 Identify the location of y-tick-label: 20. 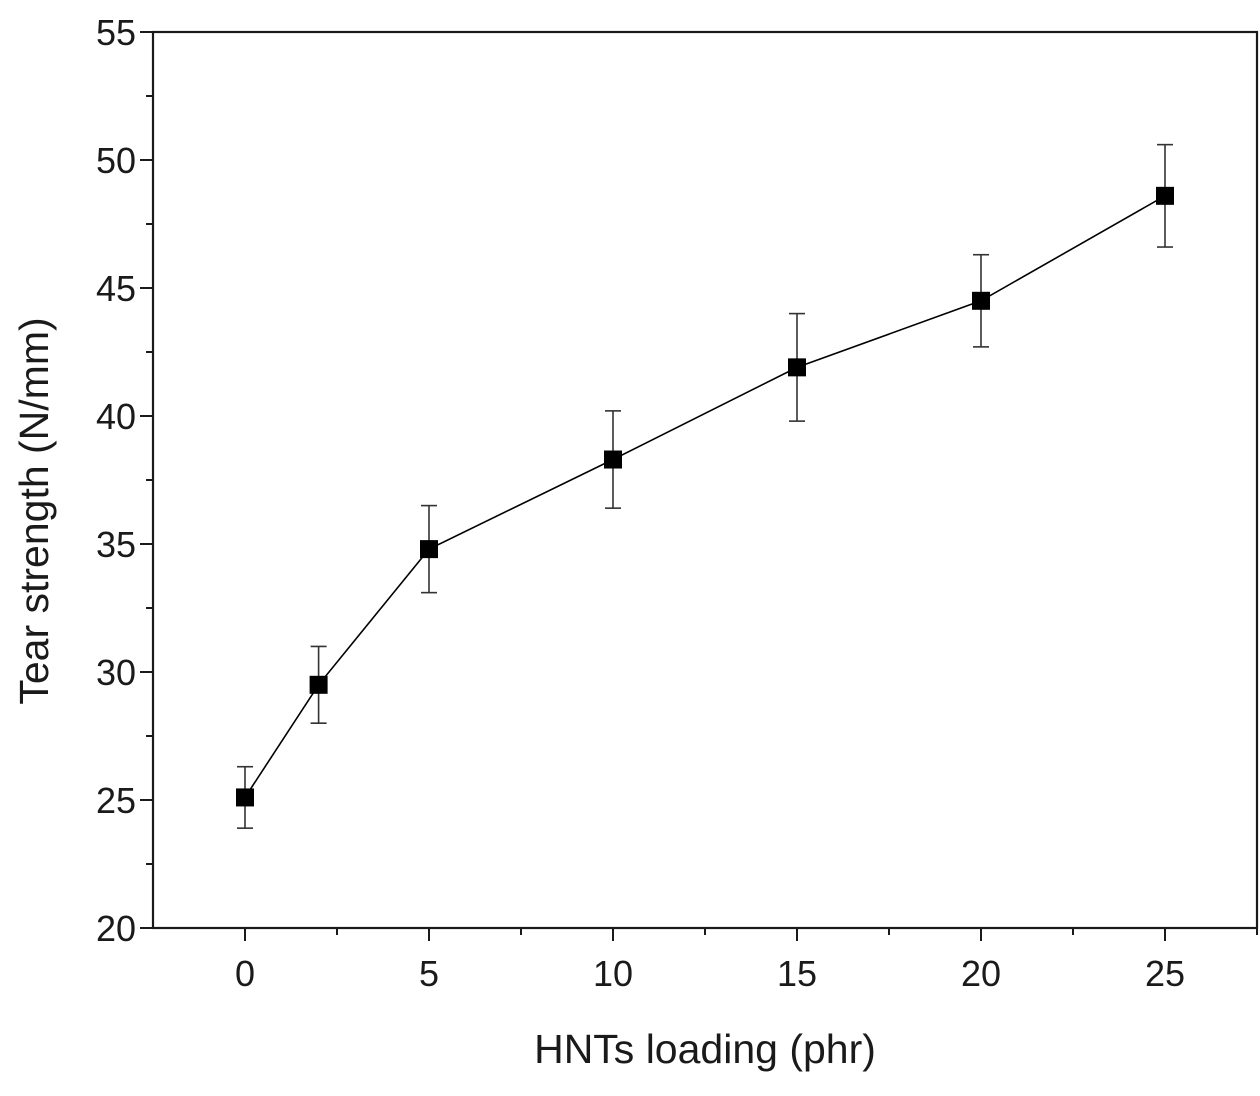
(116, 928).